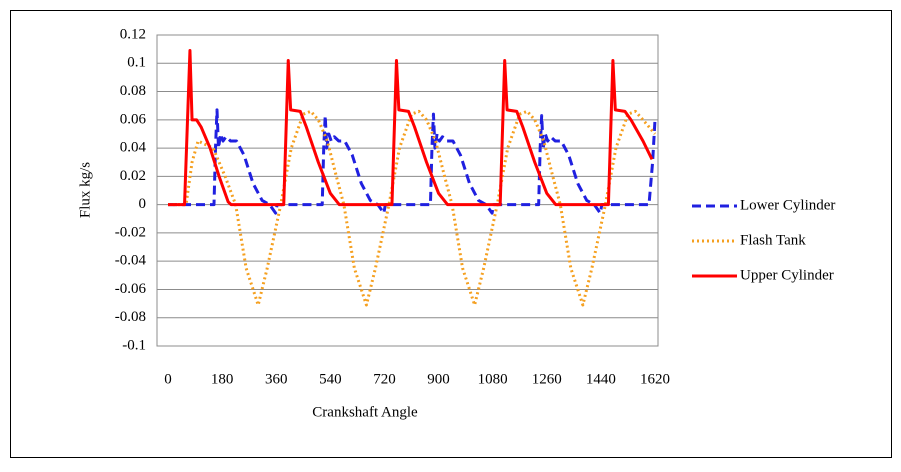  What do you see at coordinates (773, 240) in the screenshot?
I see `legend-label: Flash Tank` at bounding box center [773, 240].